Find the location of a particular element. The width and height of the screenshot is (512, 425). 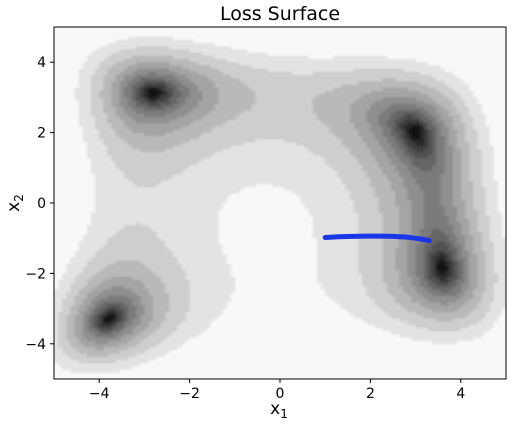

series-layer is located at coordinates (377, 238).